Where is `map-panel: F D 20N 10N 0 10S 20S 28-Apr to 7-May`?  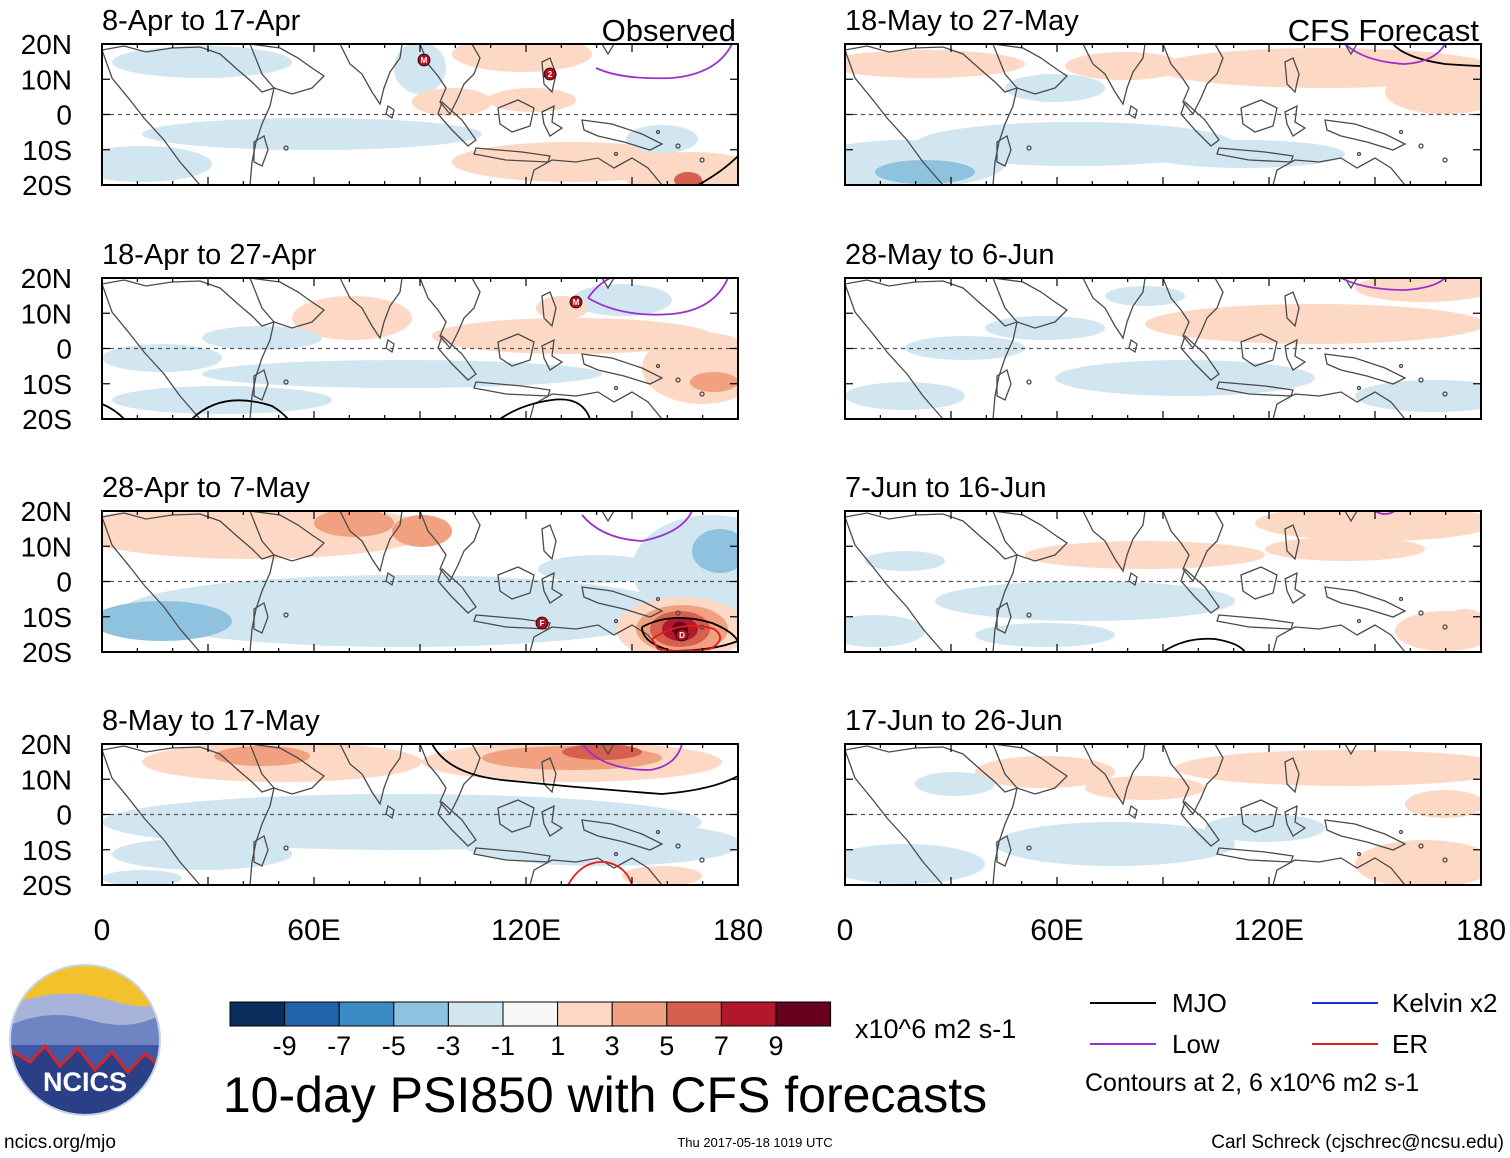
map-panel: F D 20N 10N 0 10S 20S 28-Apr to 7-May is located at coordinates (380, 570).